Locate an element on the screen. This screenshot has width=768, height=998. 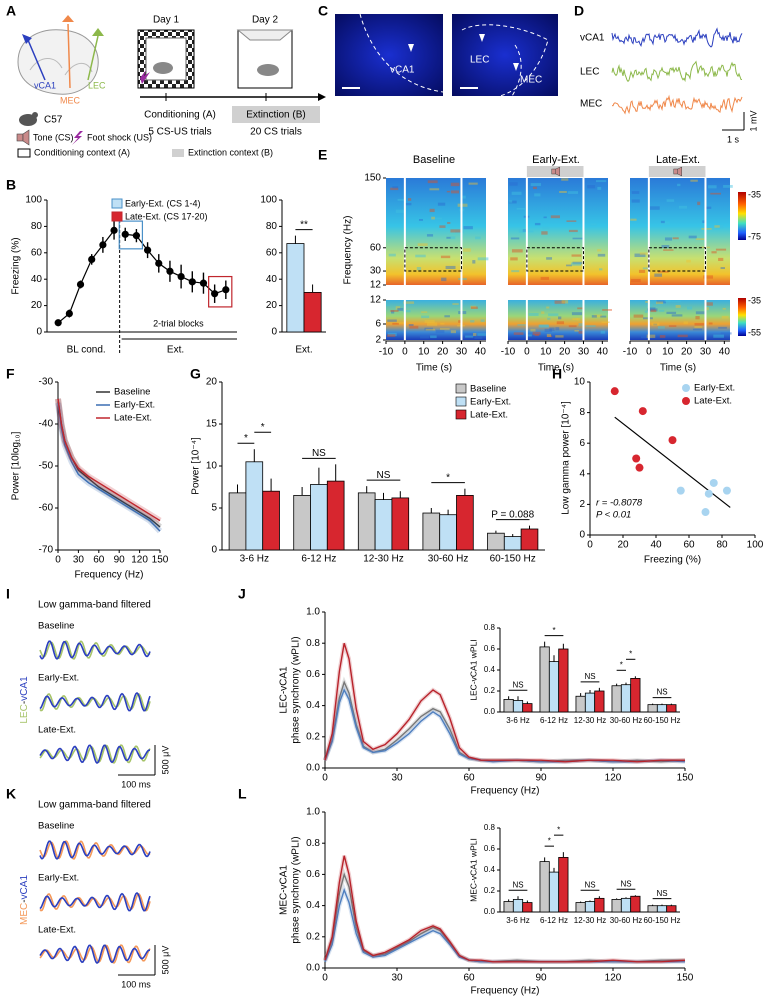
legend-text: Early-Ext. is located at coordinates (714, 388).